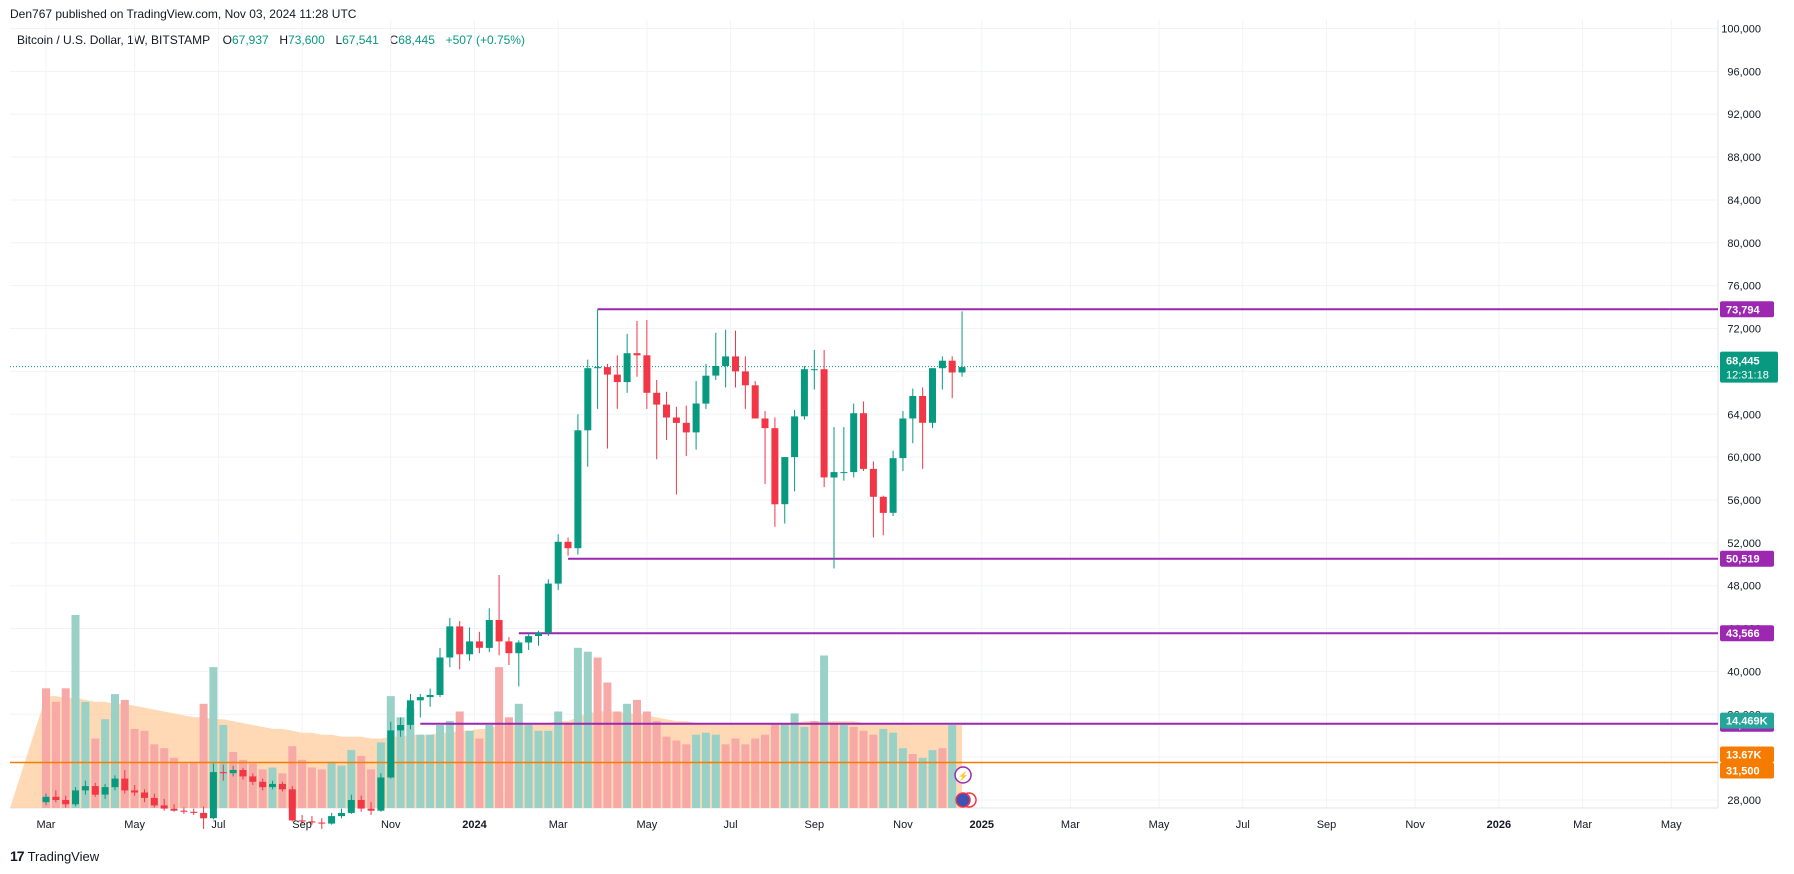  Describe the element at coordinates (1747, 309) in the screenshot. I see `level-badge-bg` at that location.